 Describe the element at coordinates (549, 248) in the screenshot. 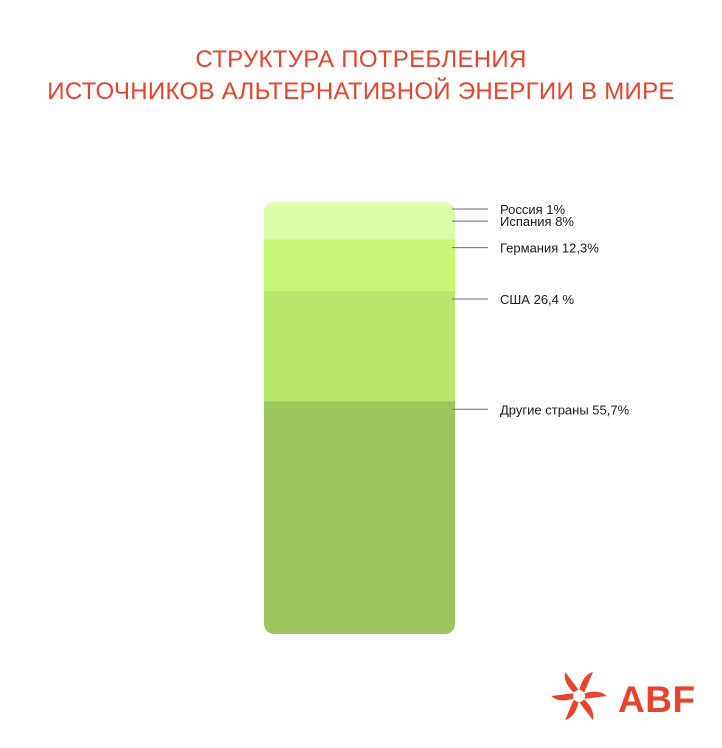

I see `segment-label-2: Германия 12,3%` at that location.